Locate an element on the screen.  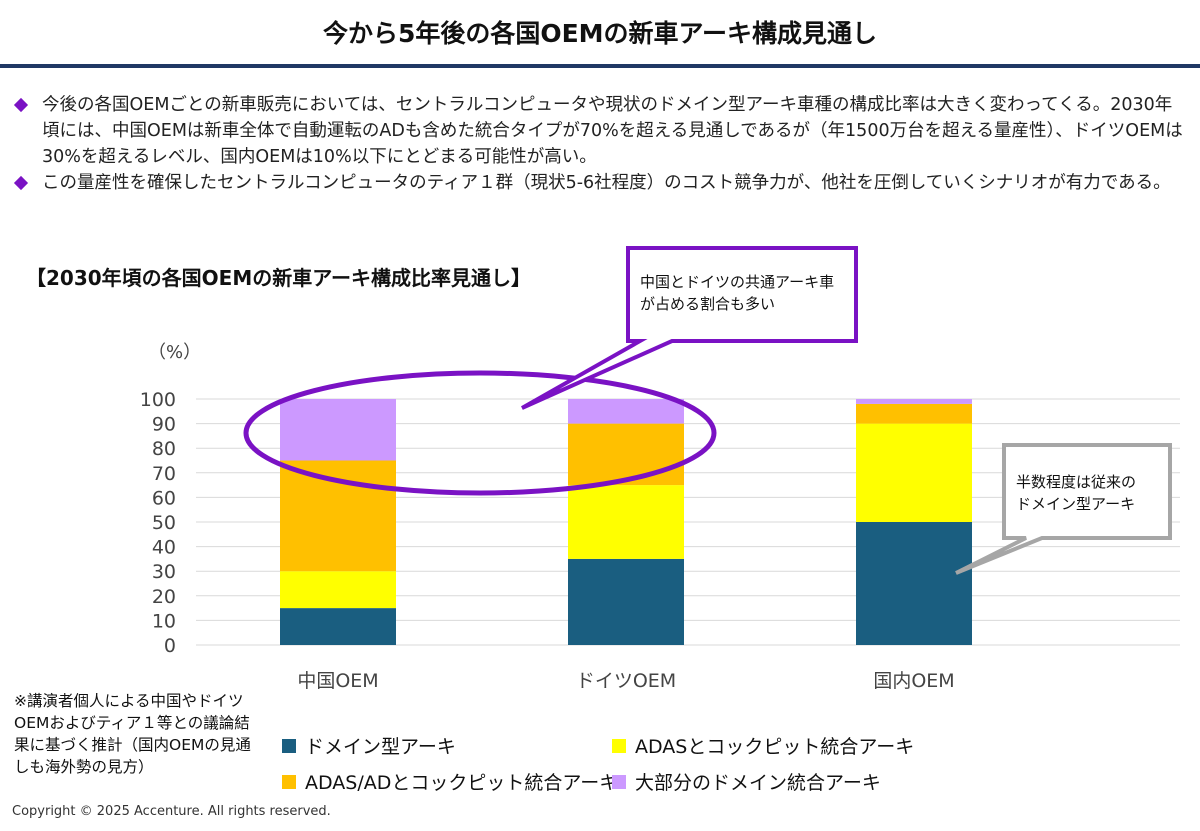
callout-text: が占める割合も多い is located at coordinates (707, 304).